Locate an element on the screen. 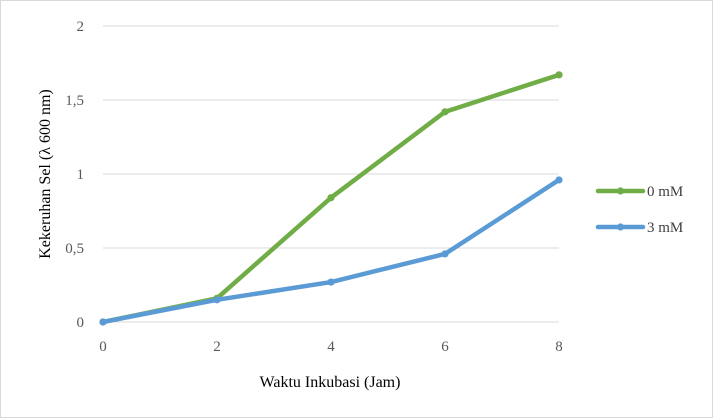 The height and width of the screenshot is (419, 713). x-tick-label: 4 is located at coordinates (331, 347).